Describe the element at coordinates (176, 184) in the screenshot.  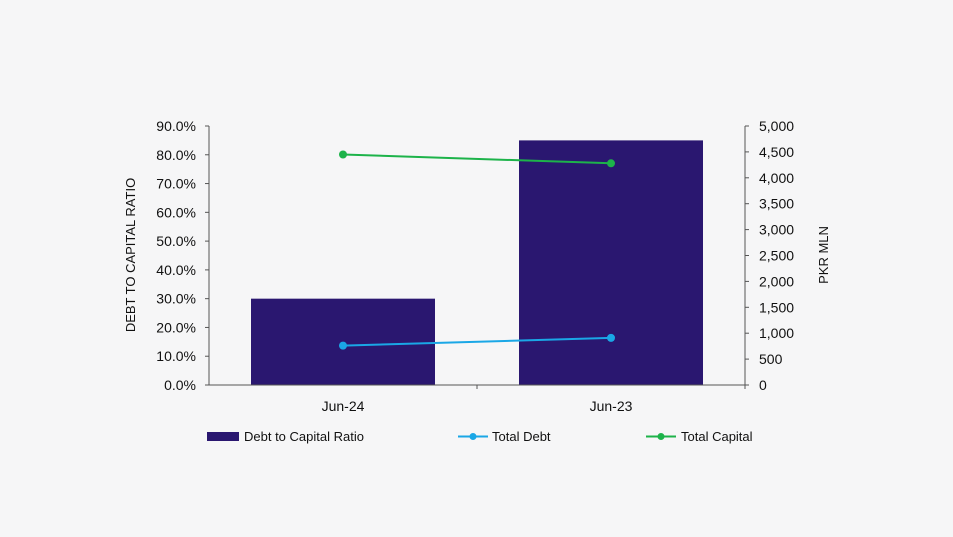
I see `y-tick-label-left: 70.0%` at that location.